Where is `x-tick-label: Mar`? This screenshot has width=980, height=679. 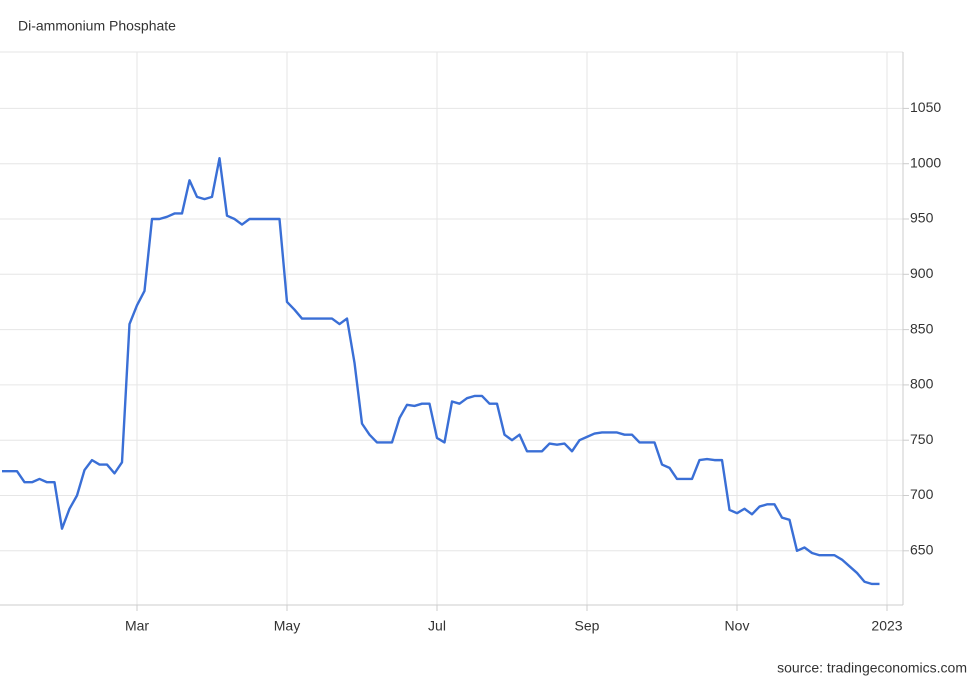
x-tick-label: Mar is located at coordinates (137, 626).